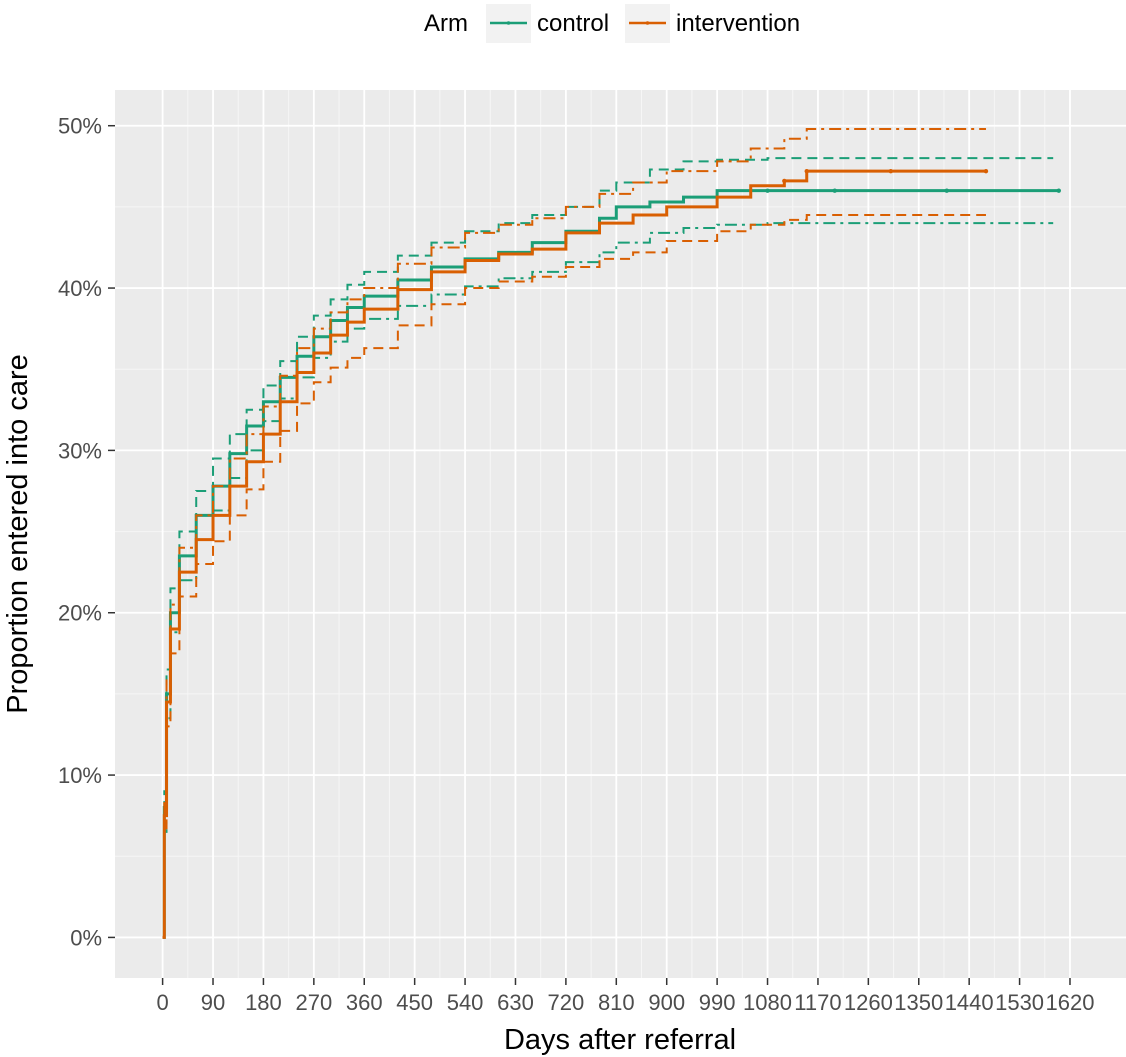 The height and width of the screenshot is (1057, 1126). Describe the element at coordinates (364, 1002) in the screenshot. I see `x-tick-label: 360` at that location.